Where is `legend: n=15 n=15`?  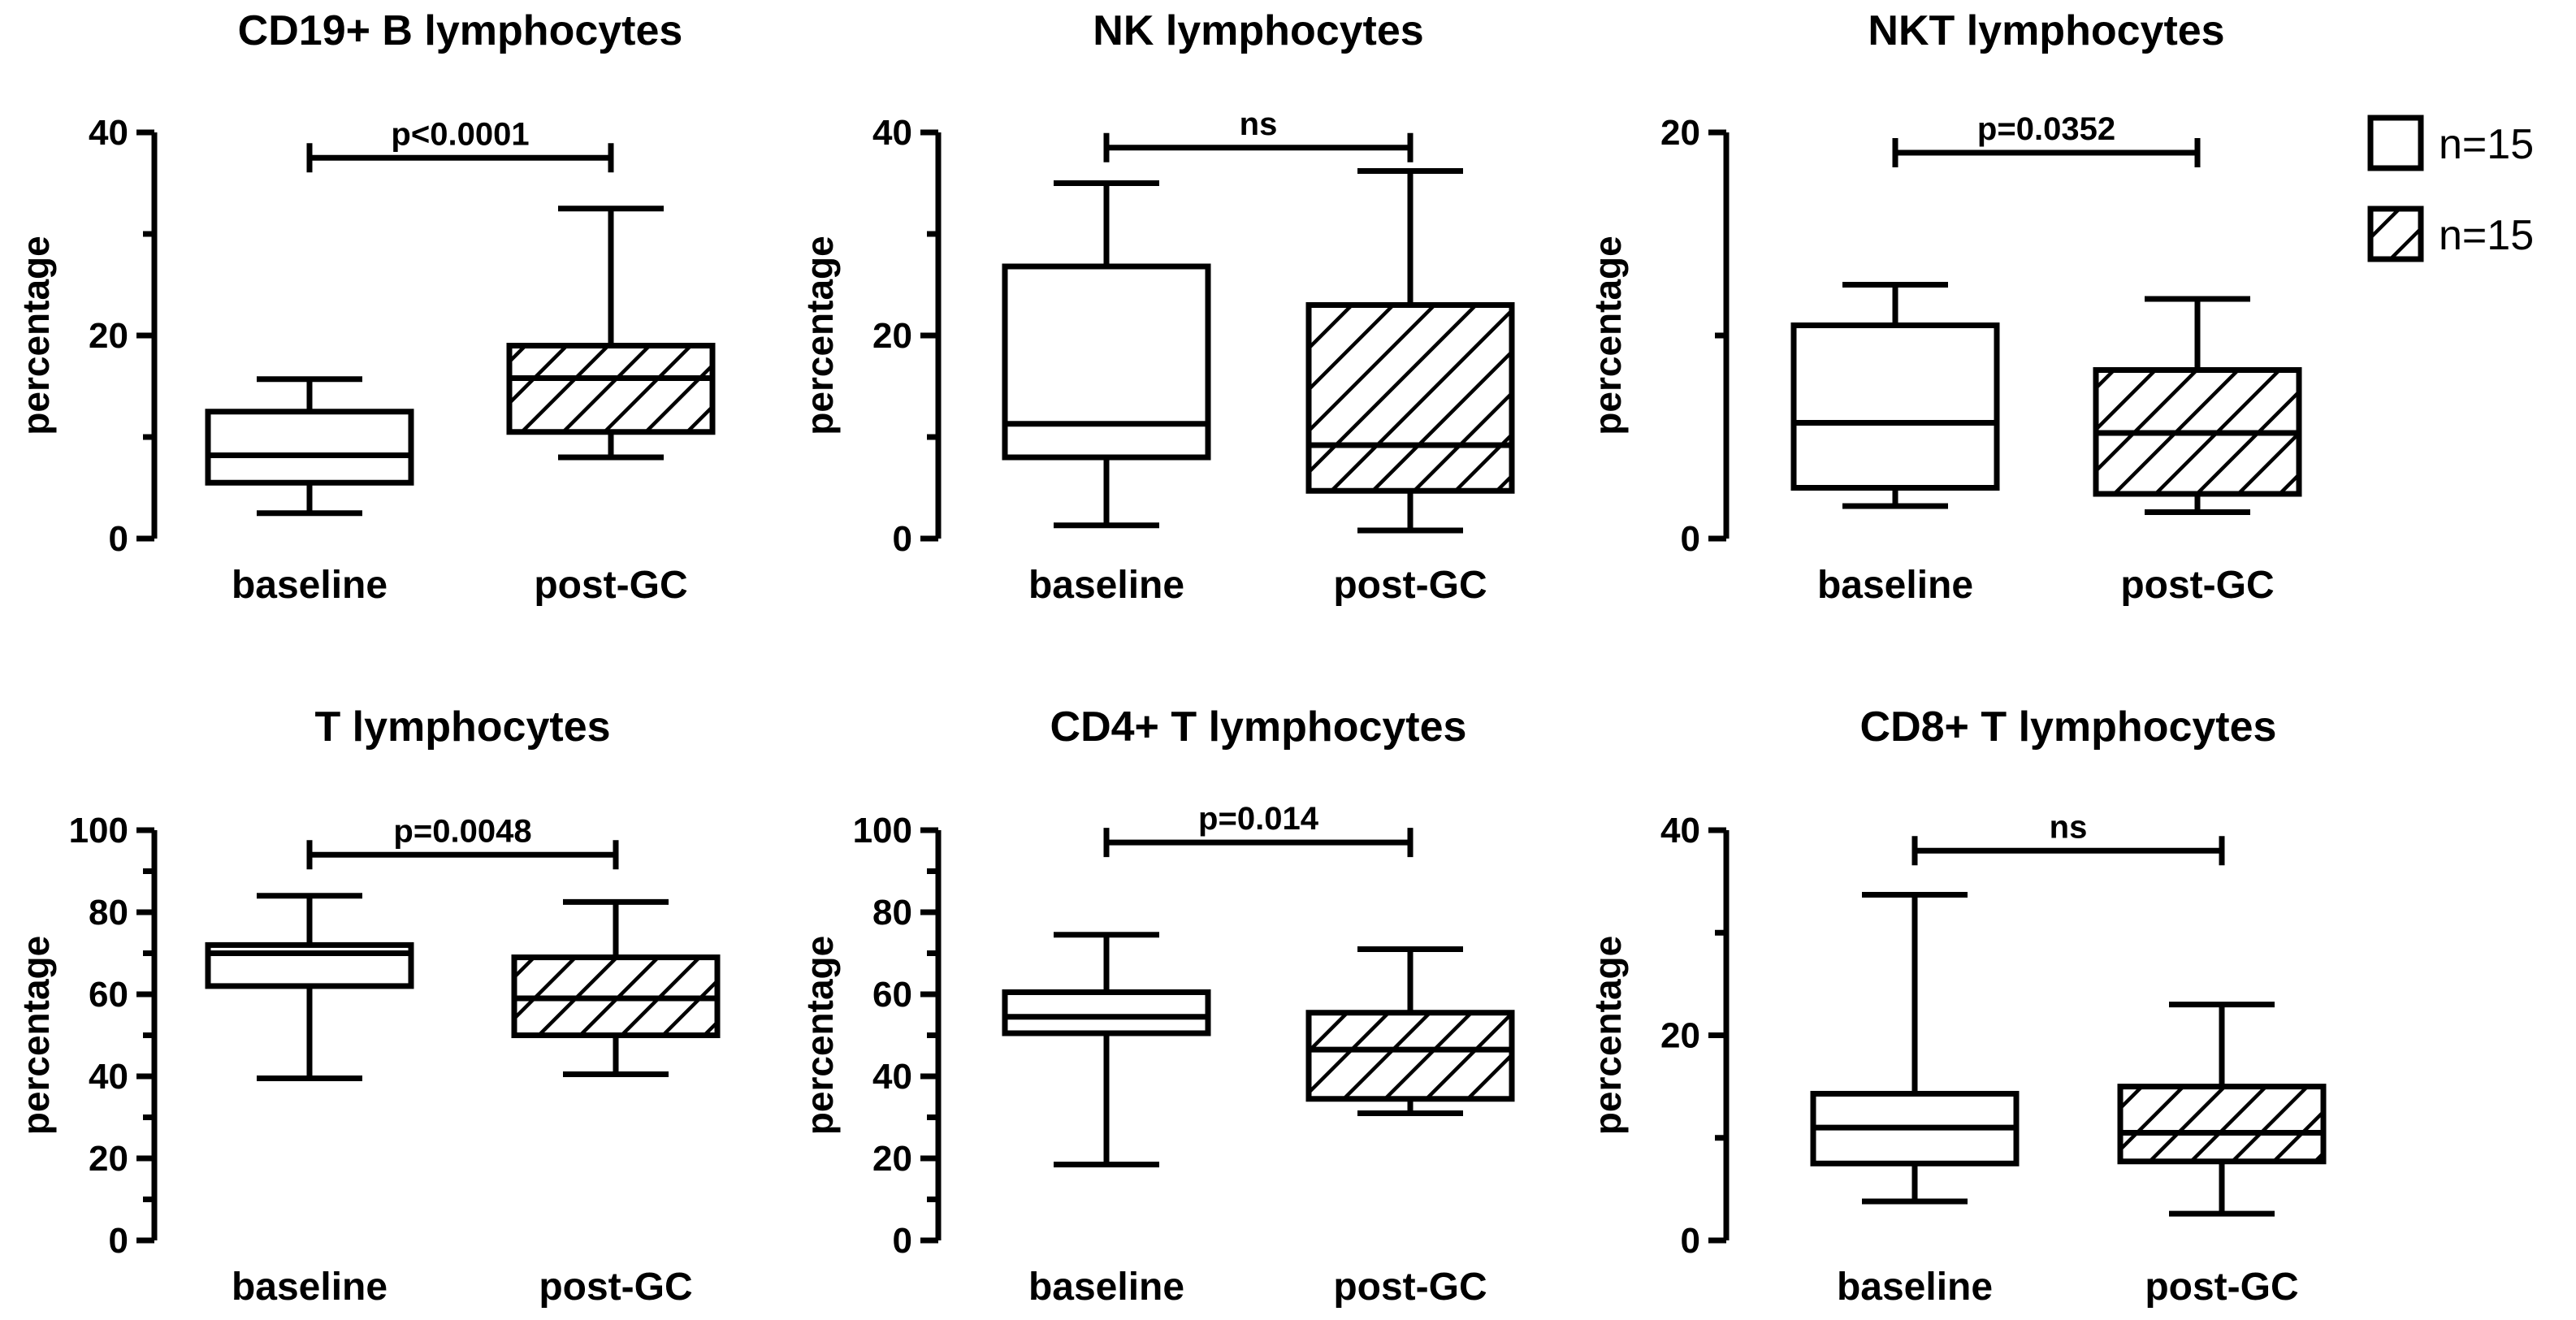 legend: n=15 n=15 is located at coordinates (2450, 188).